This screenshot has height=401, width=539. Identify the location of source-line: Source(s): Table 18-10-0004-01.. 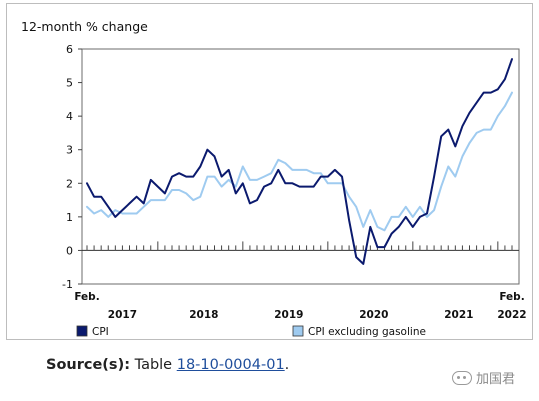
(167, 365).